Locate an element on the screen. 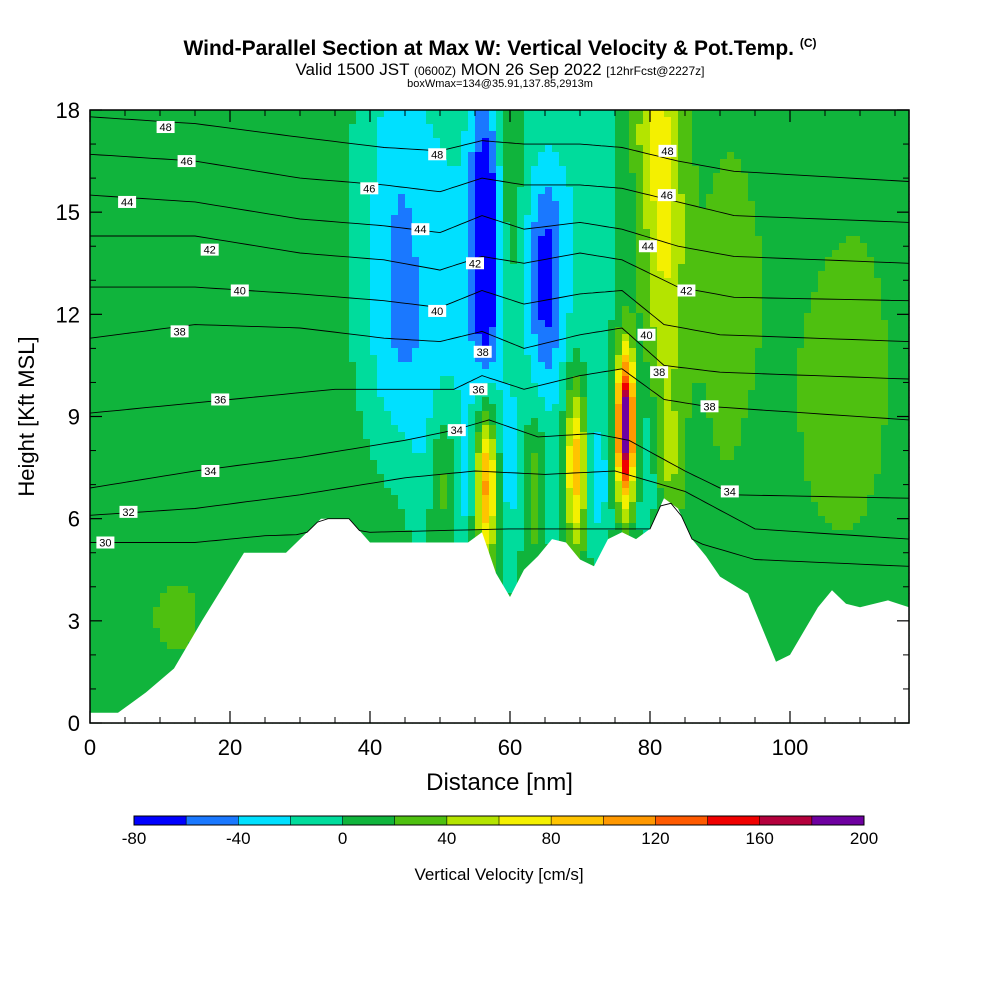  contour-label: 30 is located at coordinates (105, 544).